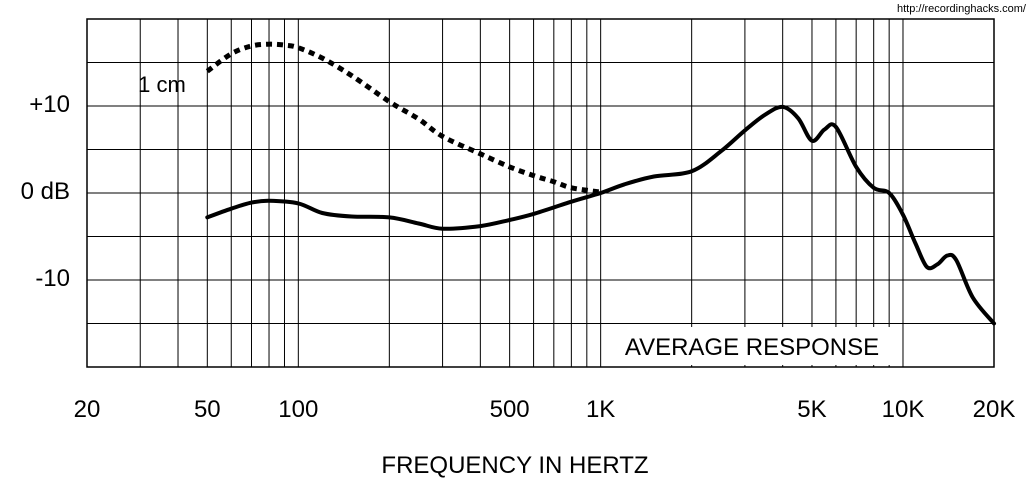 The width and height of the screenshot is (1030, 503). Describe the element at coordinates (49, 104) in the screenshot. I see `y-tick-label: +10` at that location.